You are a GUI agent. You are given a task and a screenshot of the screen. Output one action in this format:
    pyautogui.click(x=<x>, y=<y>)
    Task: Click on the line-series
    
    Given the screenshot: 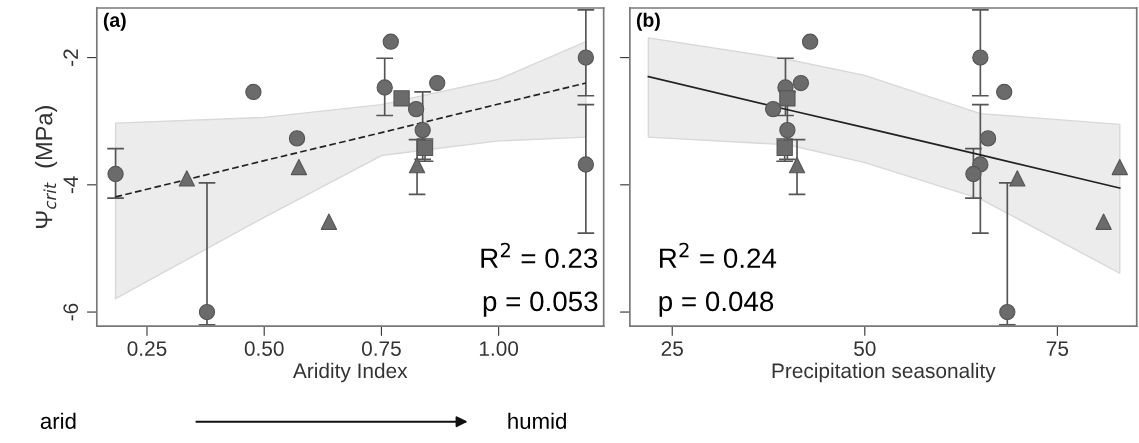 What is the action you would take?
    pyautogui.click(x=350, y=140)
    